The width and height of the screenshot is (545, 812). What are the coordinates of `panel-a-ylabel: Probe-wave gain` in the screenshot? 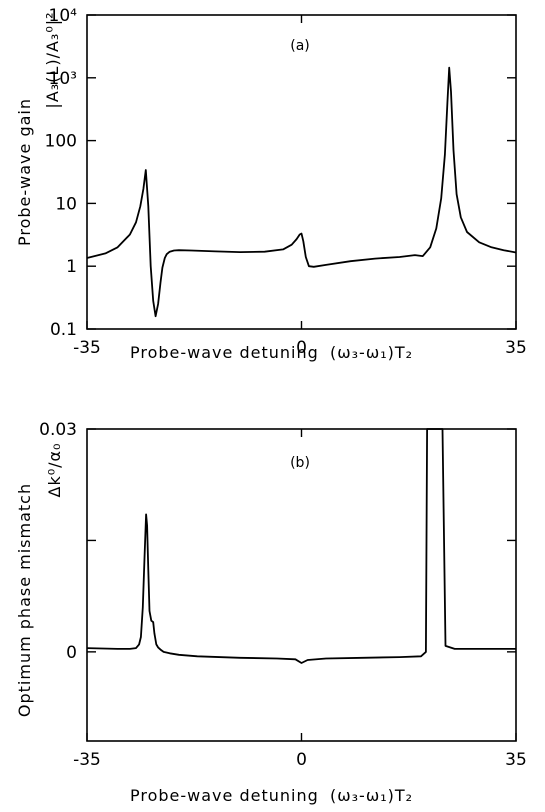 It's located at (24, 172).